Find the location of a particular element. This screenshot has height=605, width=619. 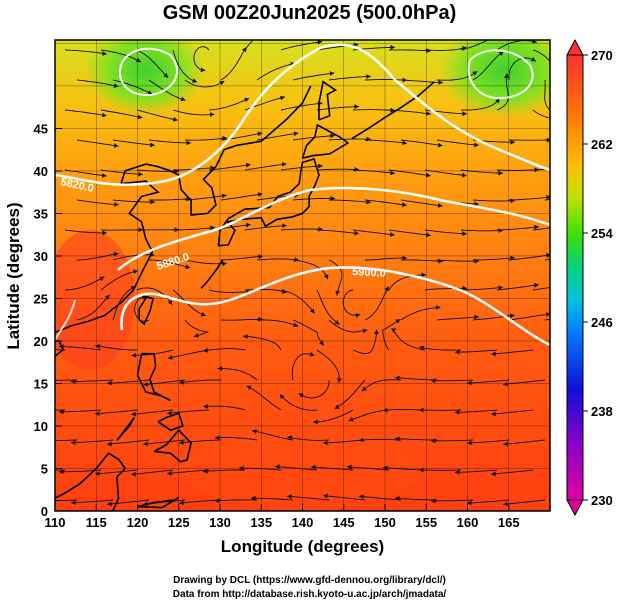

colorbar-top-arrow is located at coordinates (575, 47).